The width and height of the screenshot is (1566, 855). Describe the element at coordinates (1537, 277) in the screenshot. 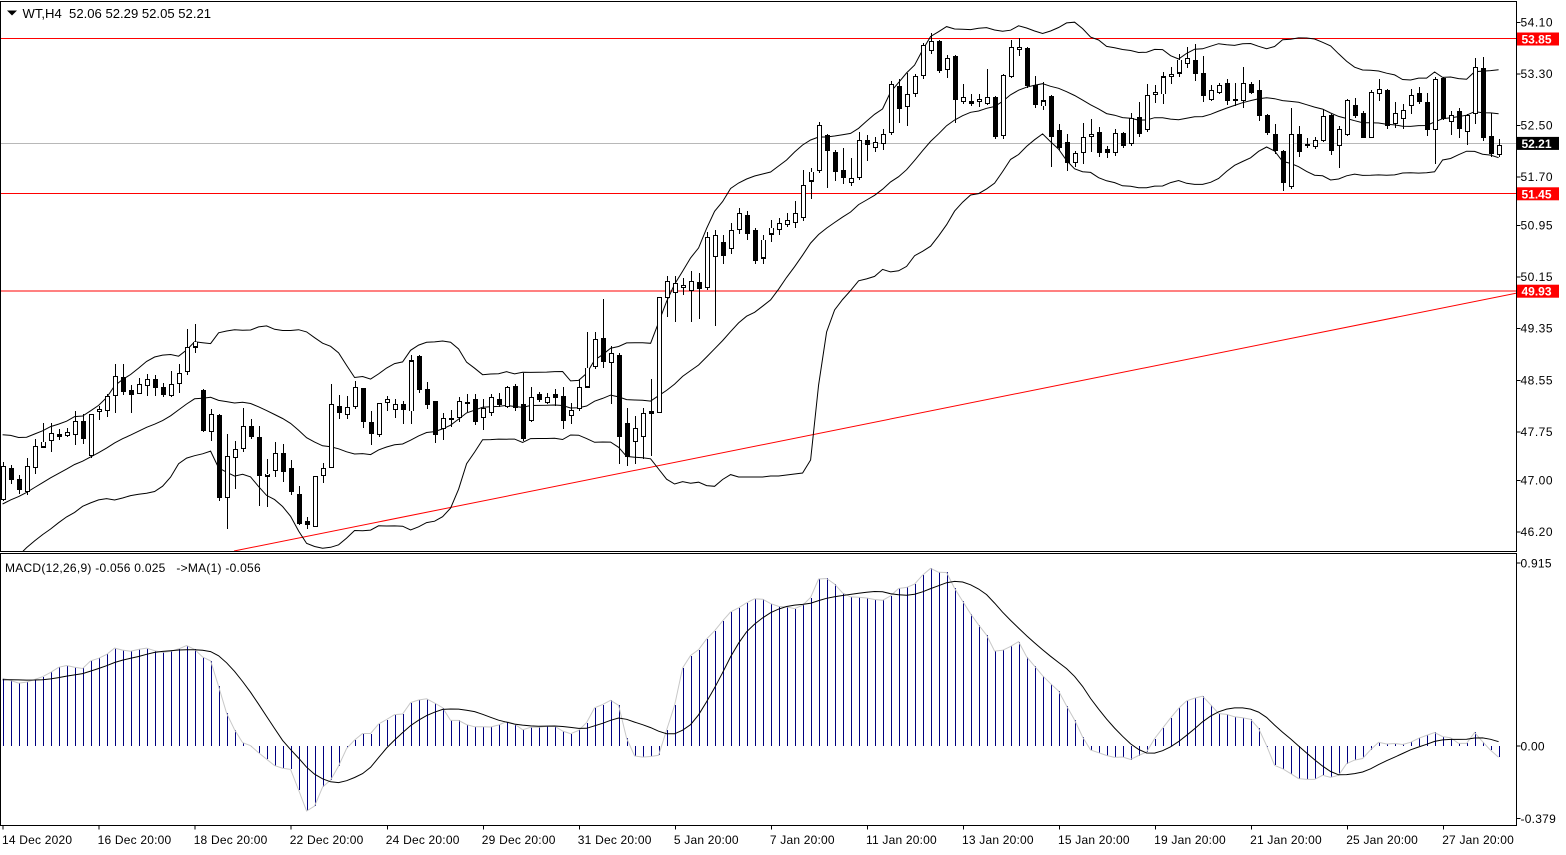

I see `svg-text: 50.15` at that location.